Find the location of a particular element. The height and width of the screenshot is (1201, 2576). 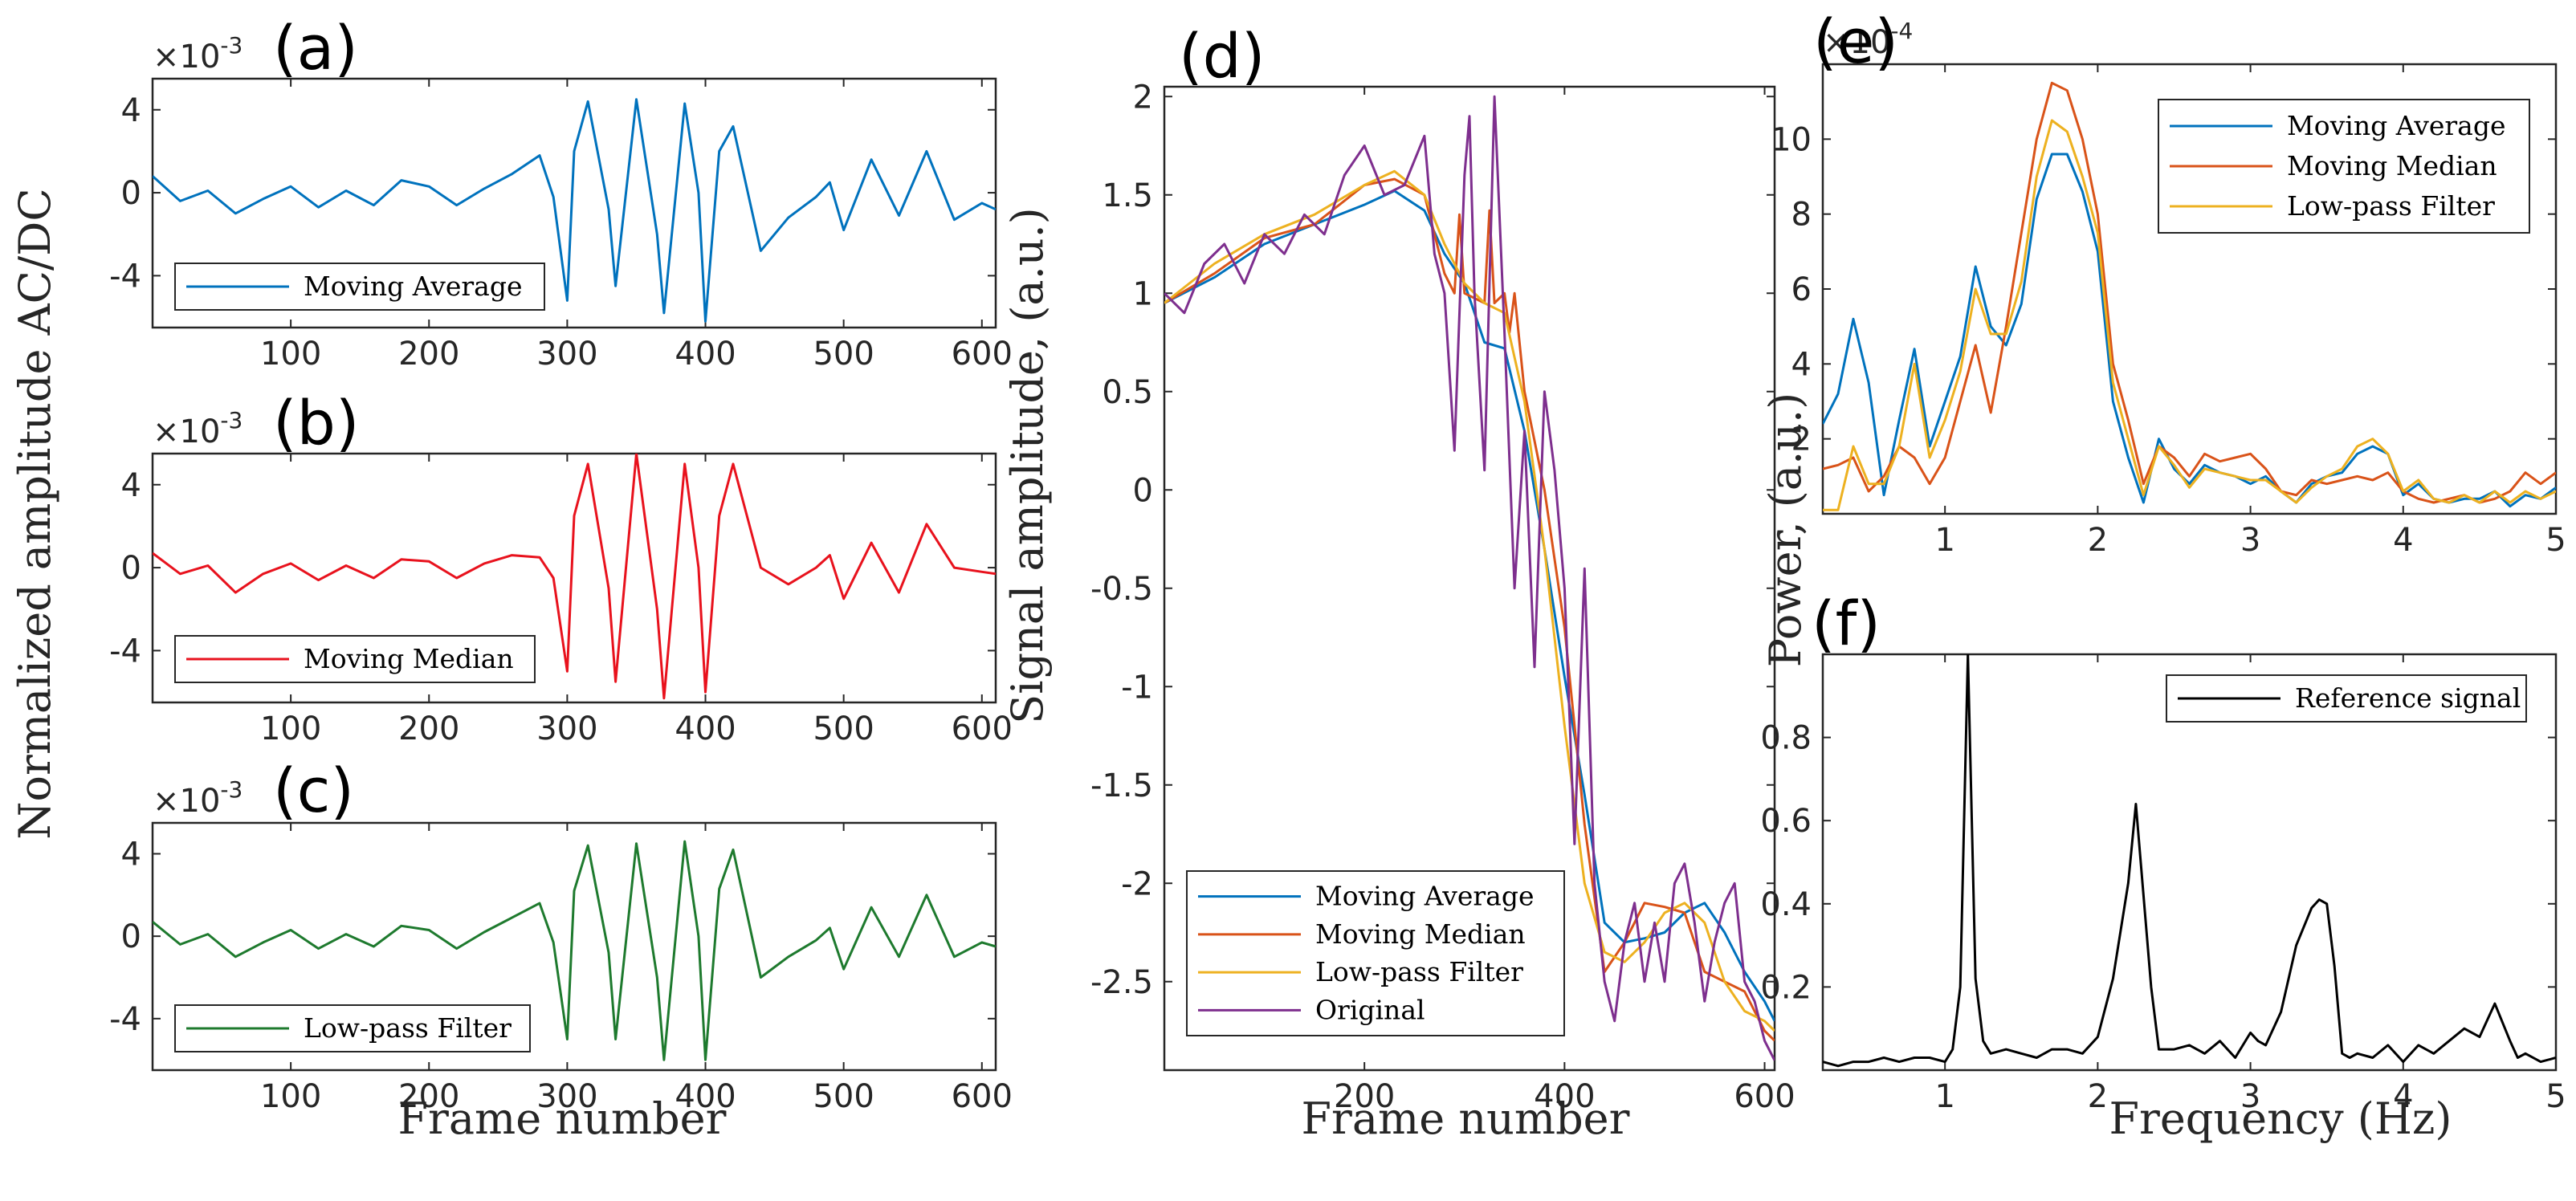

series-group-a is located at coordinates (574, 211).